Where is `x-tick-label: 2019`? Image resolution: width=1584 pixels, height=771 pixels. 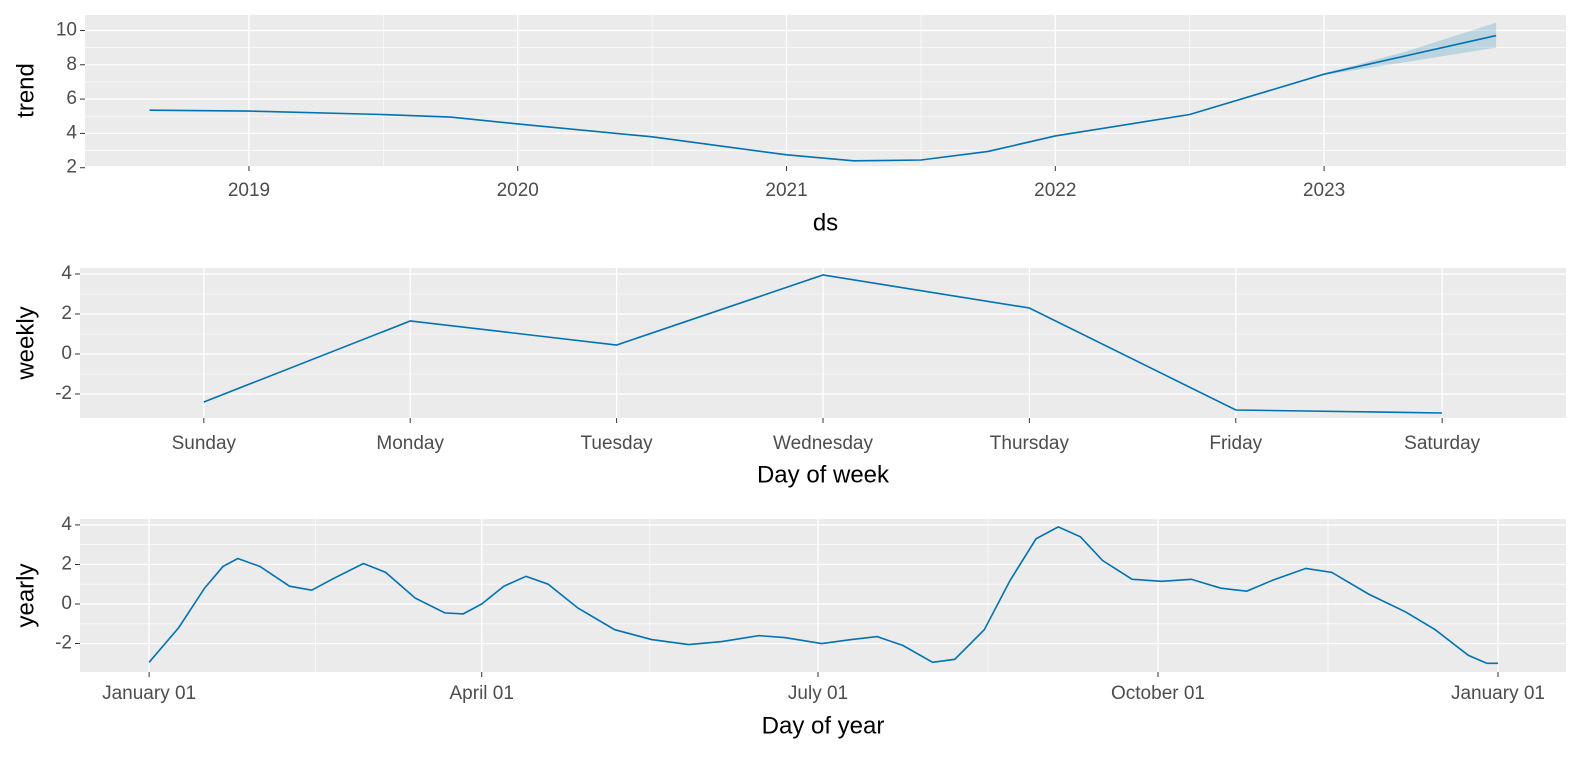 x-tick-label: 2019 is located at coordinates (249, 190).